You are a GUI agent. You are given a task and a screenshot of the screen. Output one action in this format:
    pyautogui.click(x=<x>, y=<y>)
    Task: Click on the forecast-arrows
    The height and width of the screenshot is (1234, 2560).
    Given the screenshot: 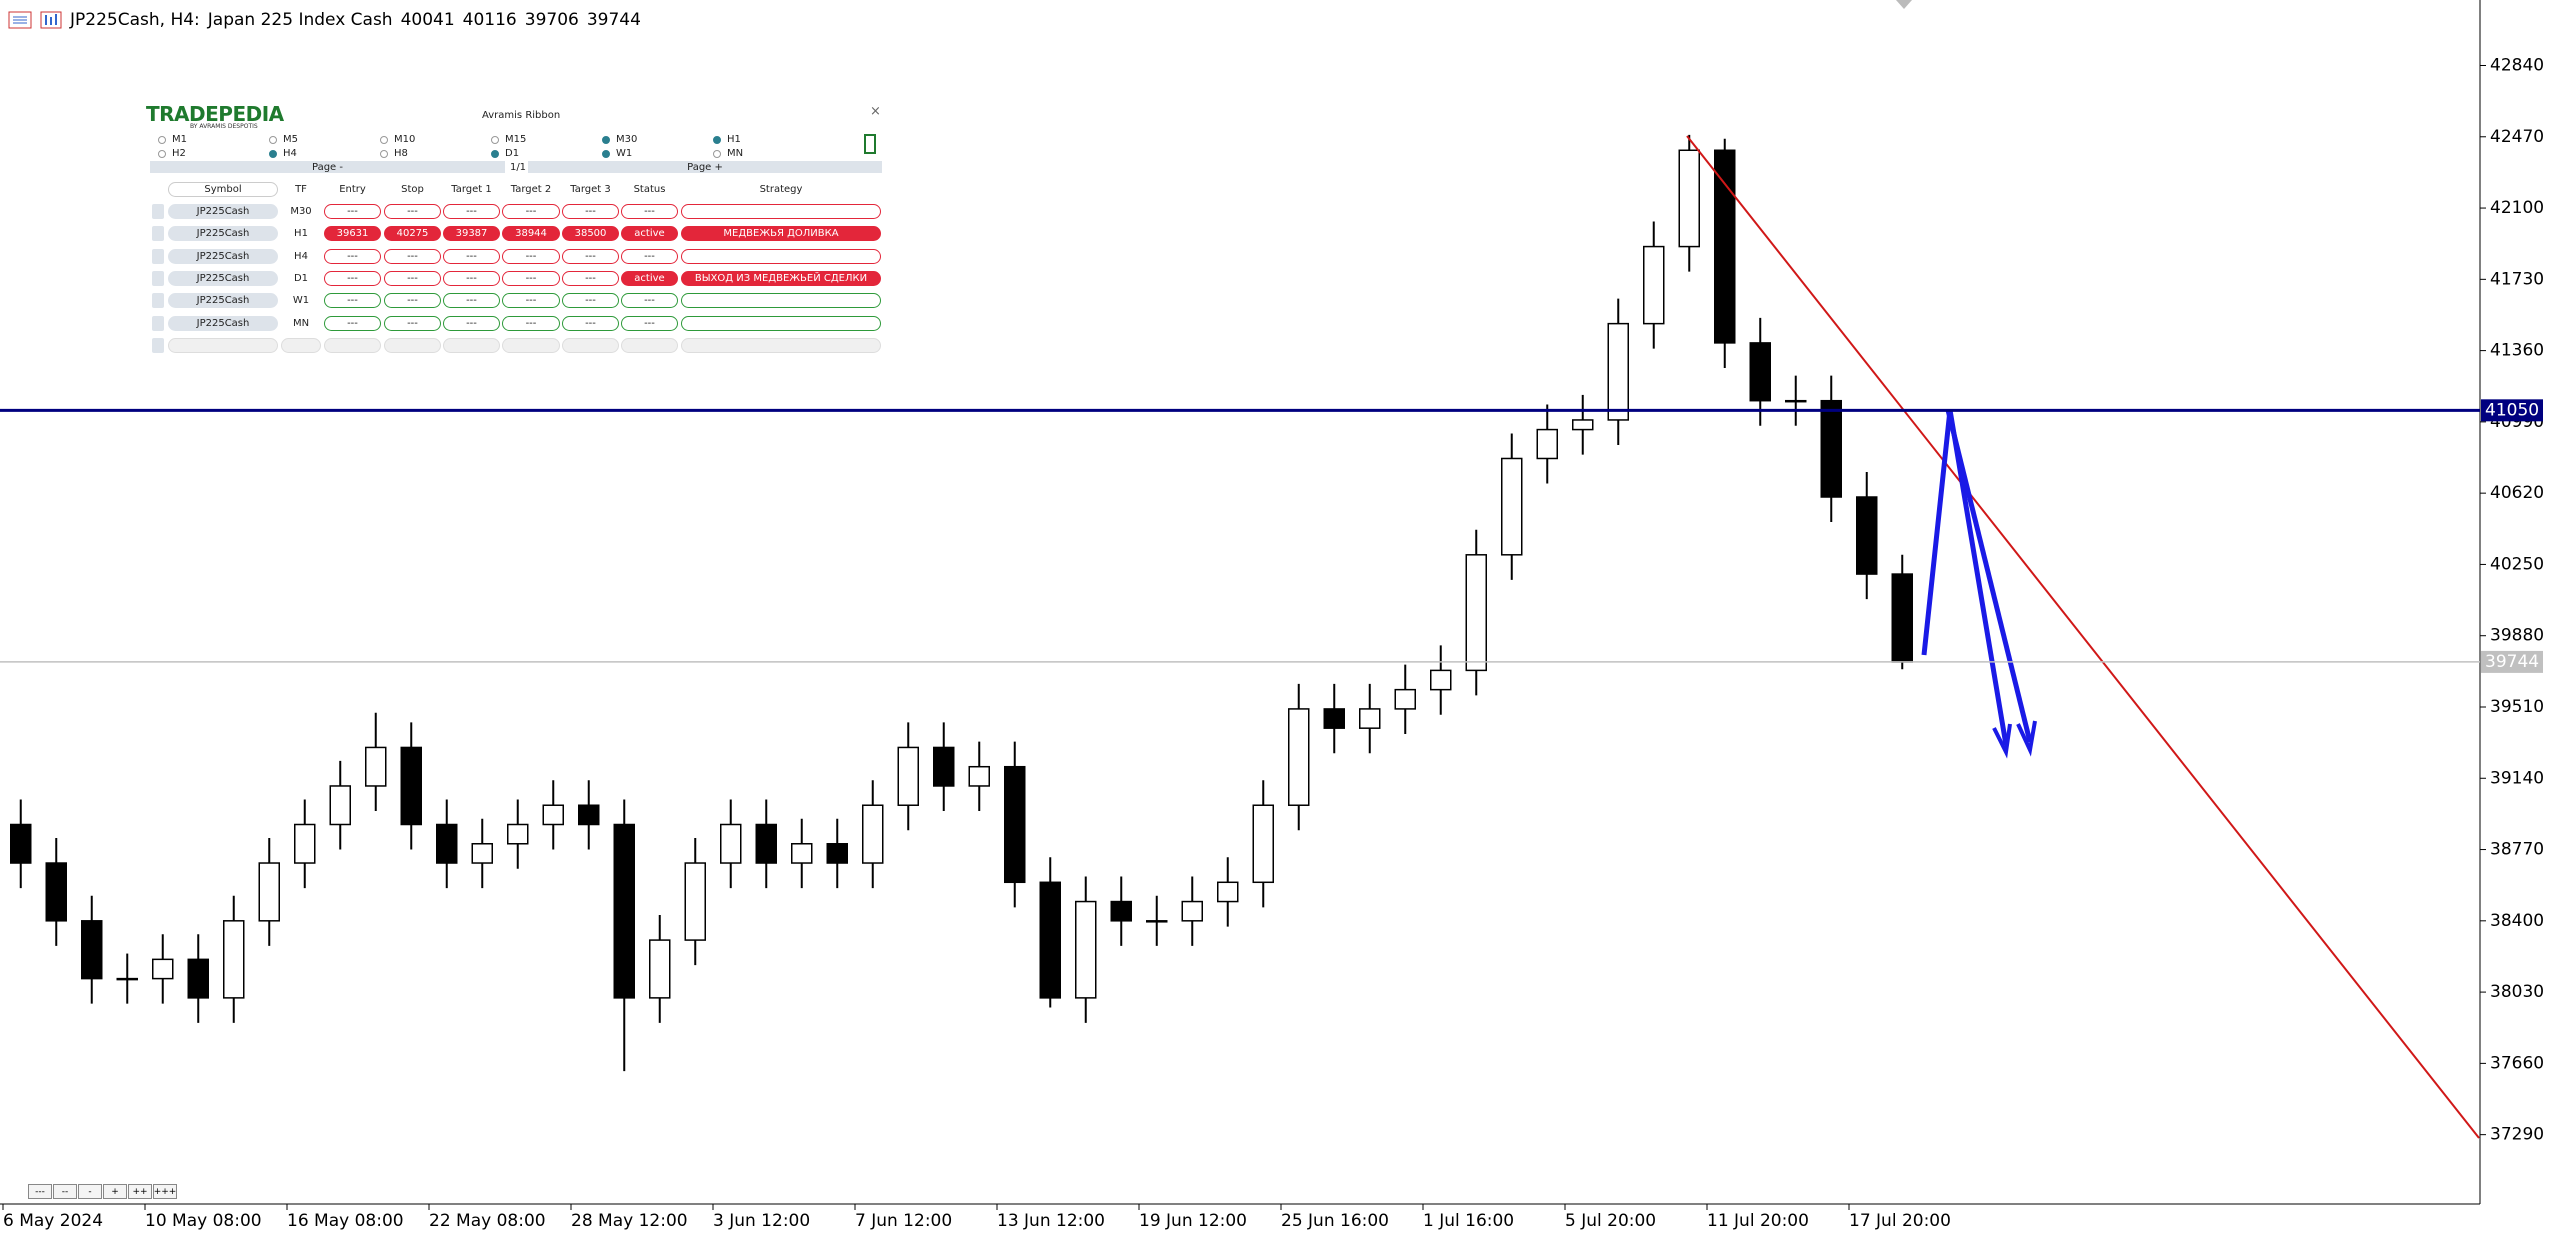 What is the action you would take?
    pyautogui.click(x=1979, y=584)
    